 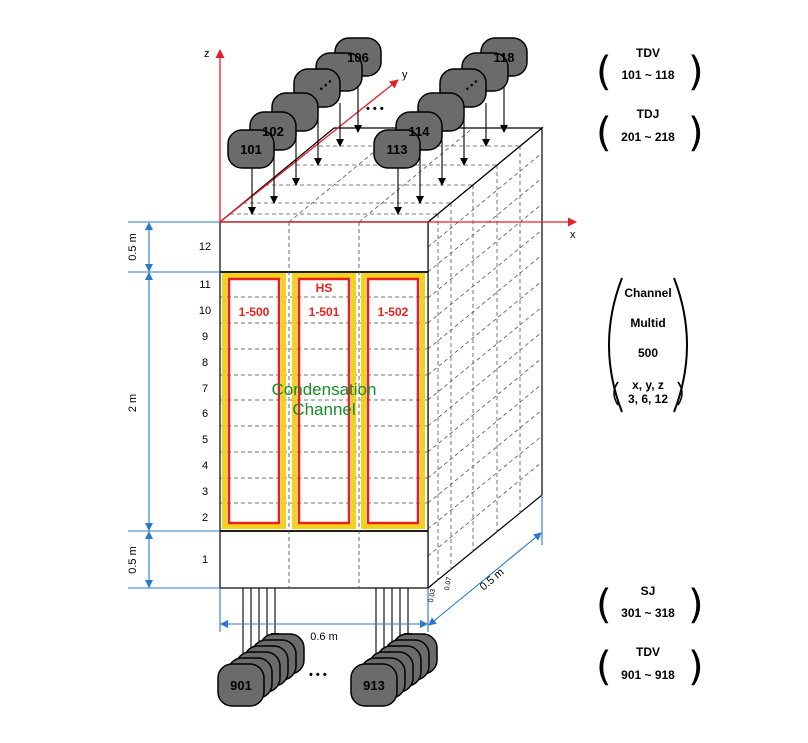 What do you see at coordinates (648, 53) in the screenshot?
I see `legend-tdv-title: TDV` at bounding box center [648, 53].